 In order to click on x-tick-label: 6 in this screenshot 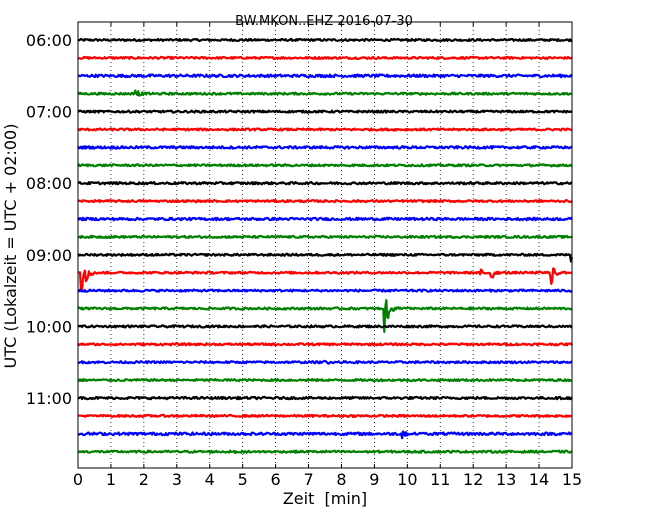, I will do `click(276, 479)`.